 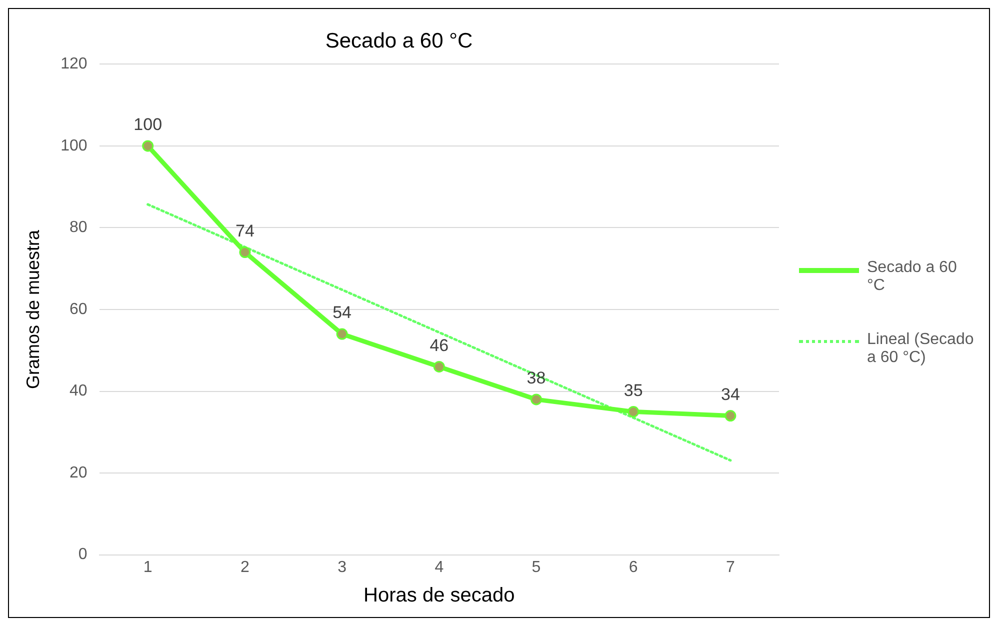 What do you see at coordinates (342, 567) in the screenshot?
I see `x-tick-label: 3` at bounding box center [342, 567].